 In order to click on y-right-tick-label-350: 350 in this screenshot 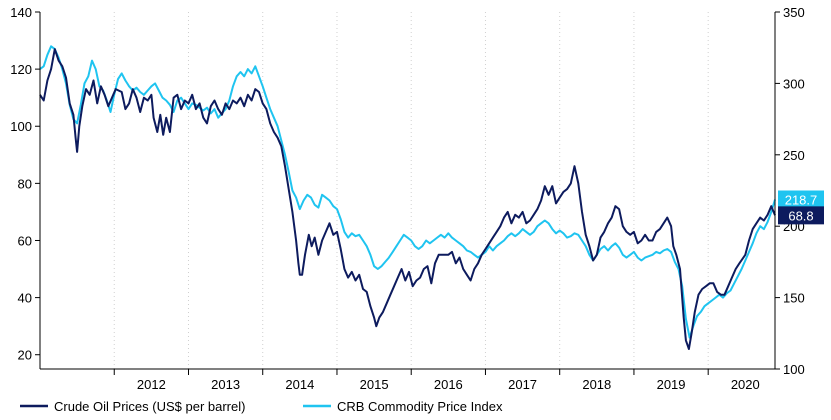, I will do `click(794, 12)`.